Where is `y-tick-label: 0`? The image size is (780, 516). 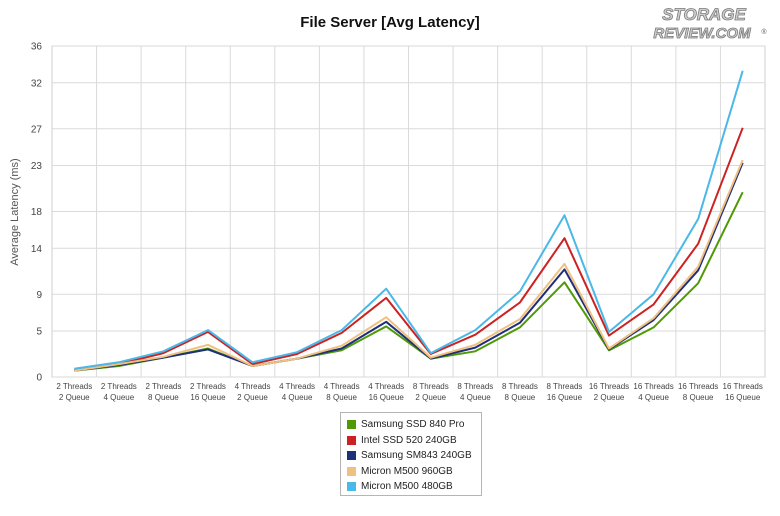
y-tick-label: 0 is located at coordinates (39, 378).